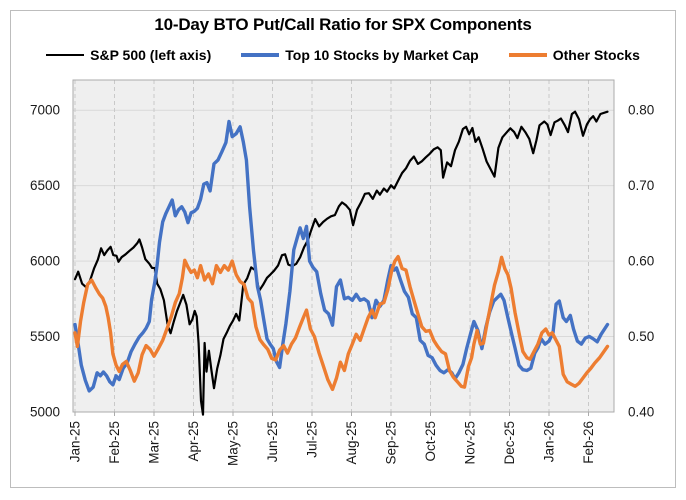 The image size is (686, 500). What do you see at coordinates (260, 55) in the screenshot?
I see `legend-line-swatch-top10` at bounding box center [260, 55].